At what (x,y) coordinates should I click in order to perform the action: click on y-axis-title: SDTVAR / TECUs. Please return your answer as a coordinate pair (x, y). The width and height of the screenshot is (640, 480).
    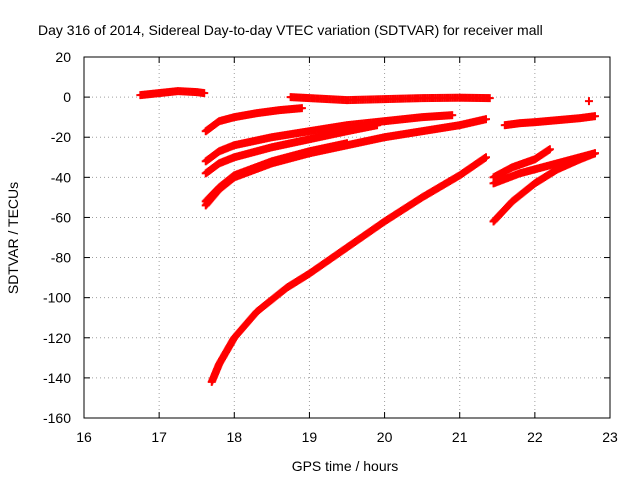
    Looking at the image, I should click on (13, 238).